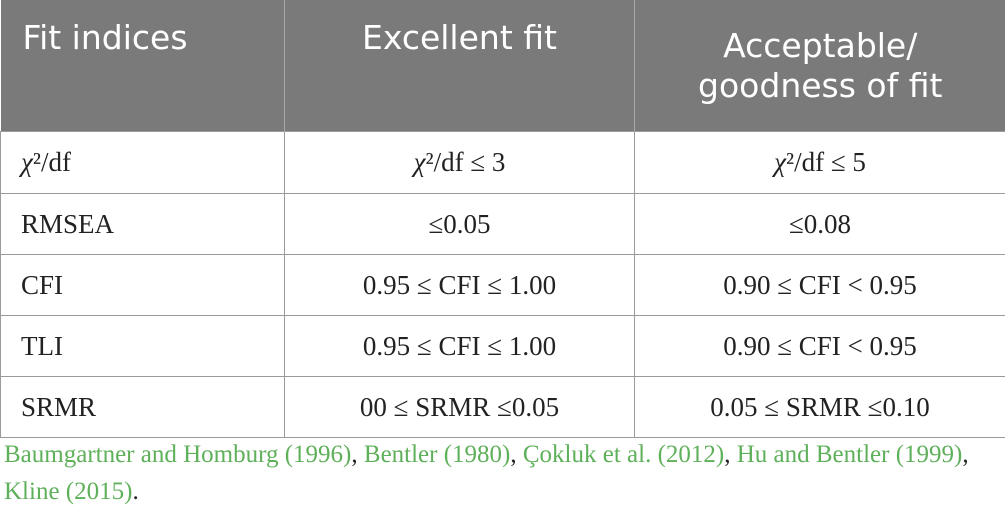  I want to click on footnote-end: ., so click(135, 491).